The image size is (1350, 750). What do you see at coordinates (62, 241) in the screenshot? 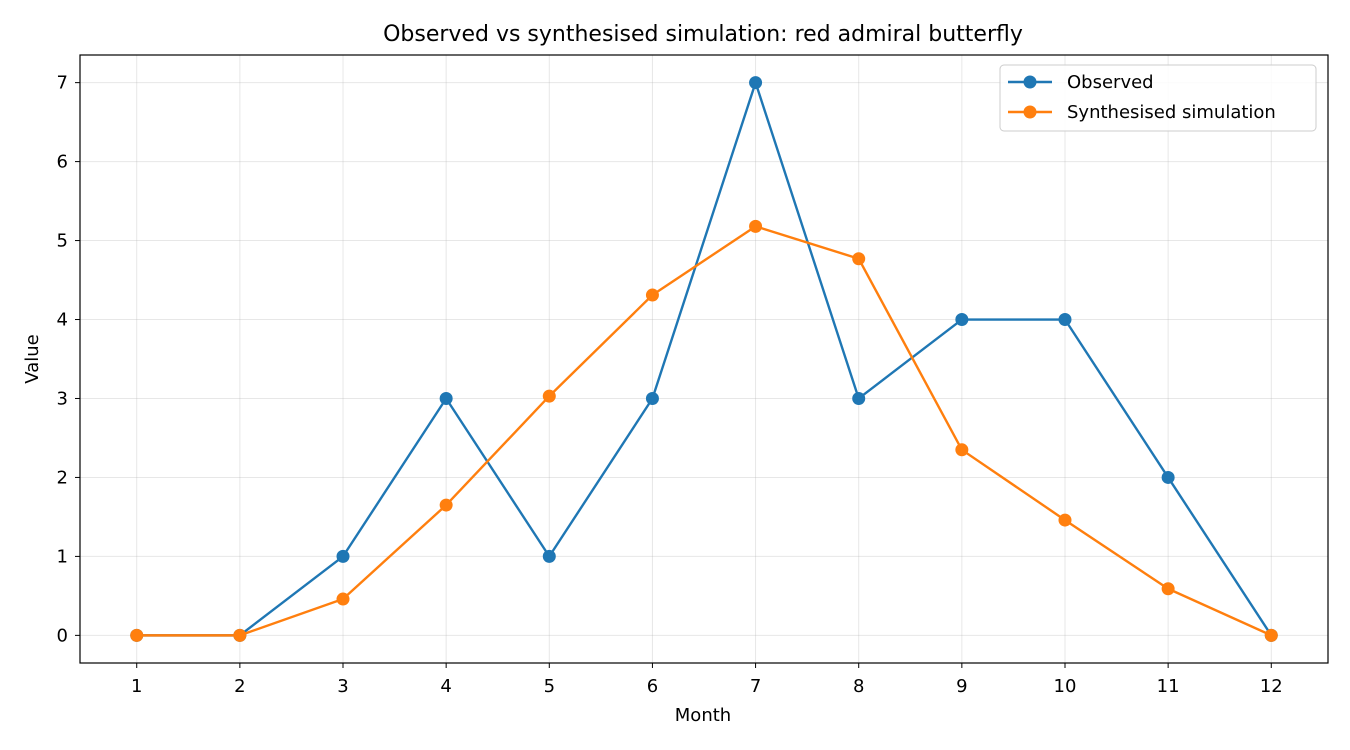
I see `y-tick-label: 5` at bounding box center [62, 241].